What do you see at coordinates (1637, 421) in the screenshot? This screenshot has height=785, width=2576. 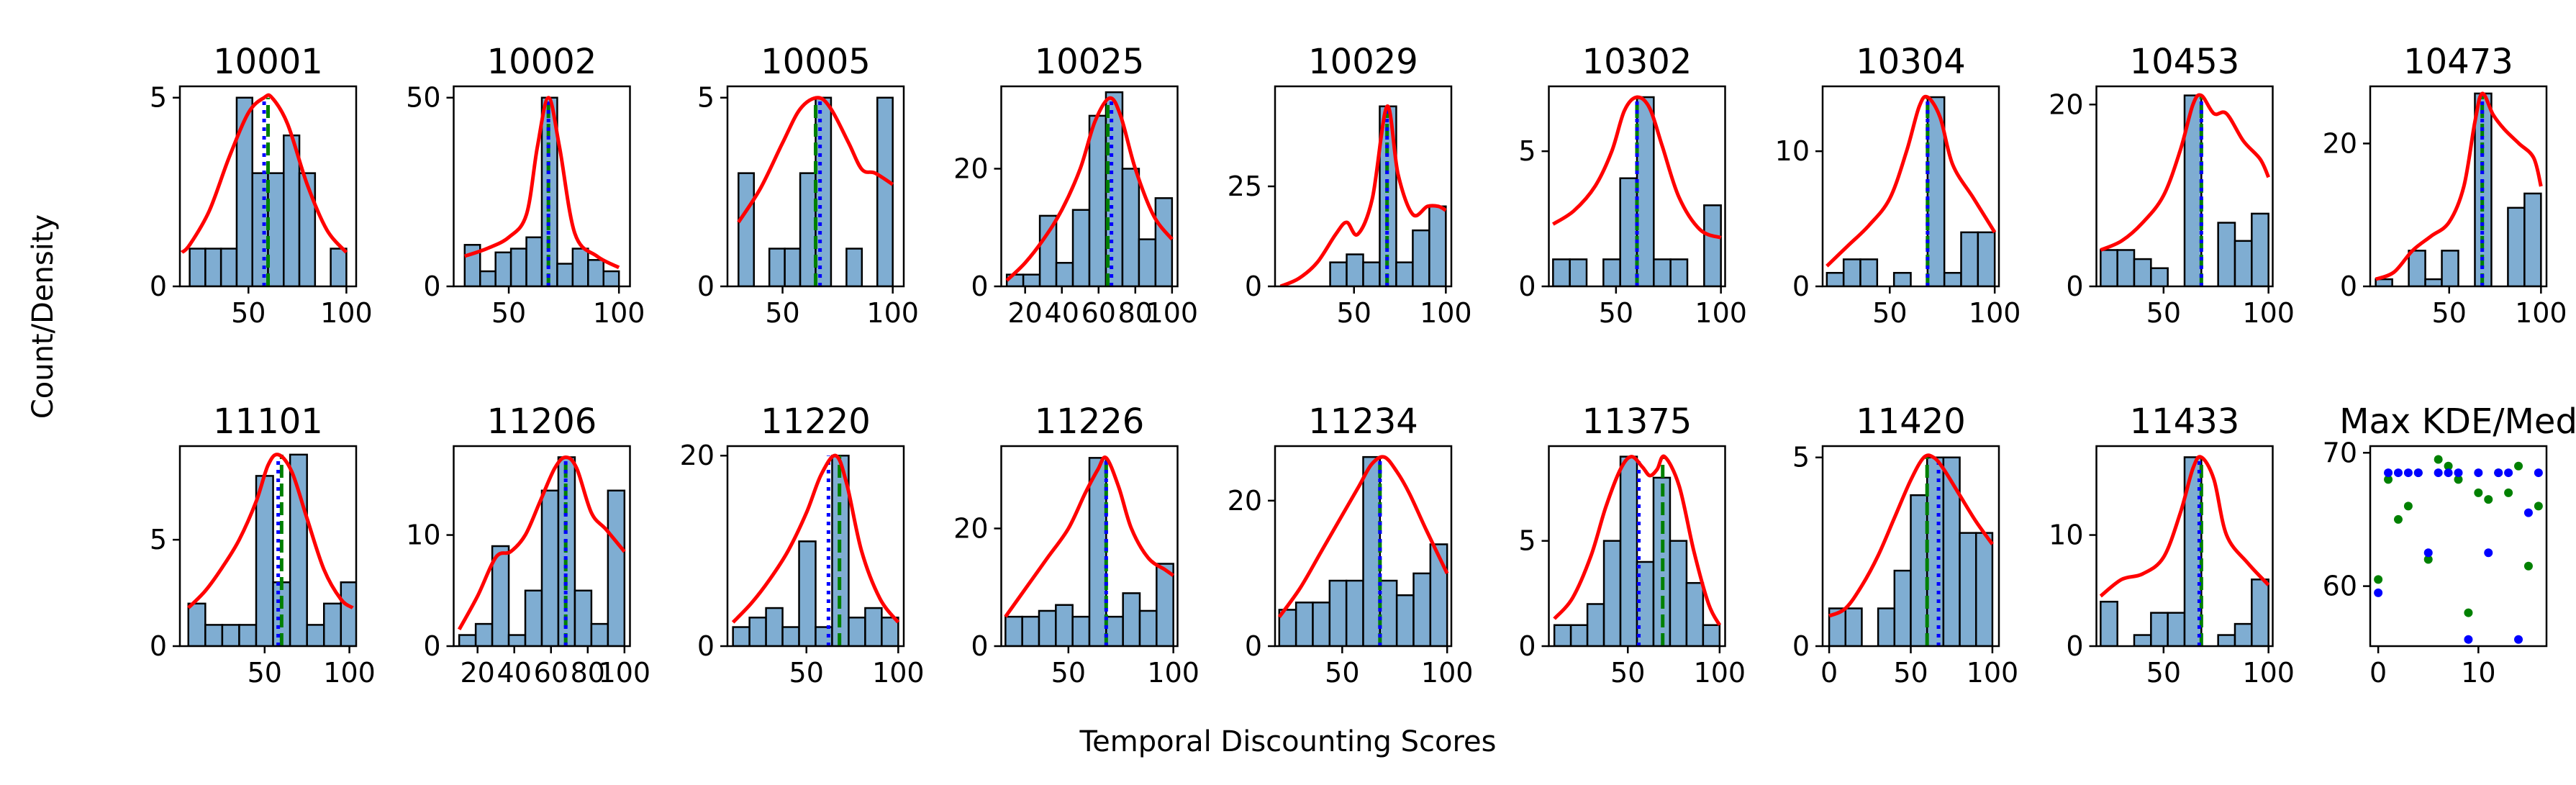 I see `subplot-title: 11375` at bounding box center [1637, 421].